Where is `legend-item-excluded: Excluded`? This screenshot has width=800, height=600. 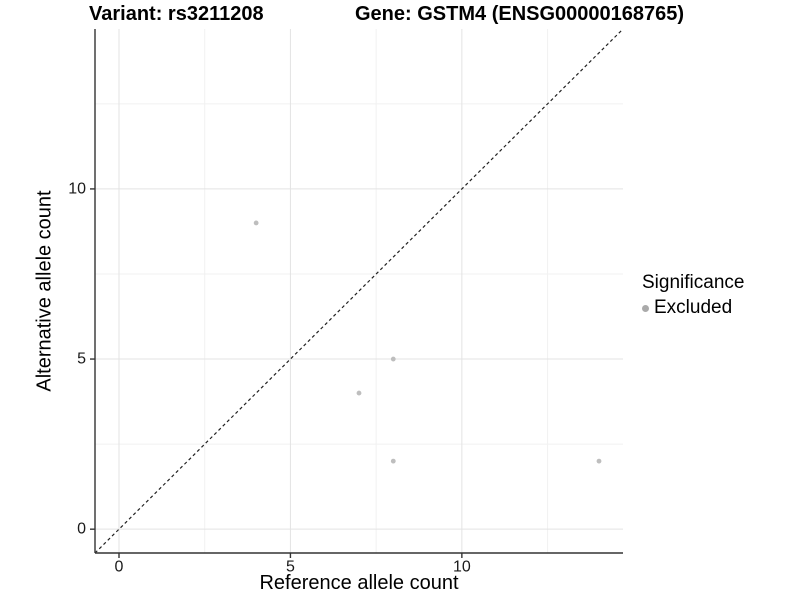 legend-item-excluded: Excluded is located at coordinates (693, 308).